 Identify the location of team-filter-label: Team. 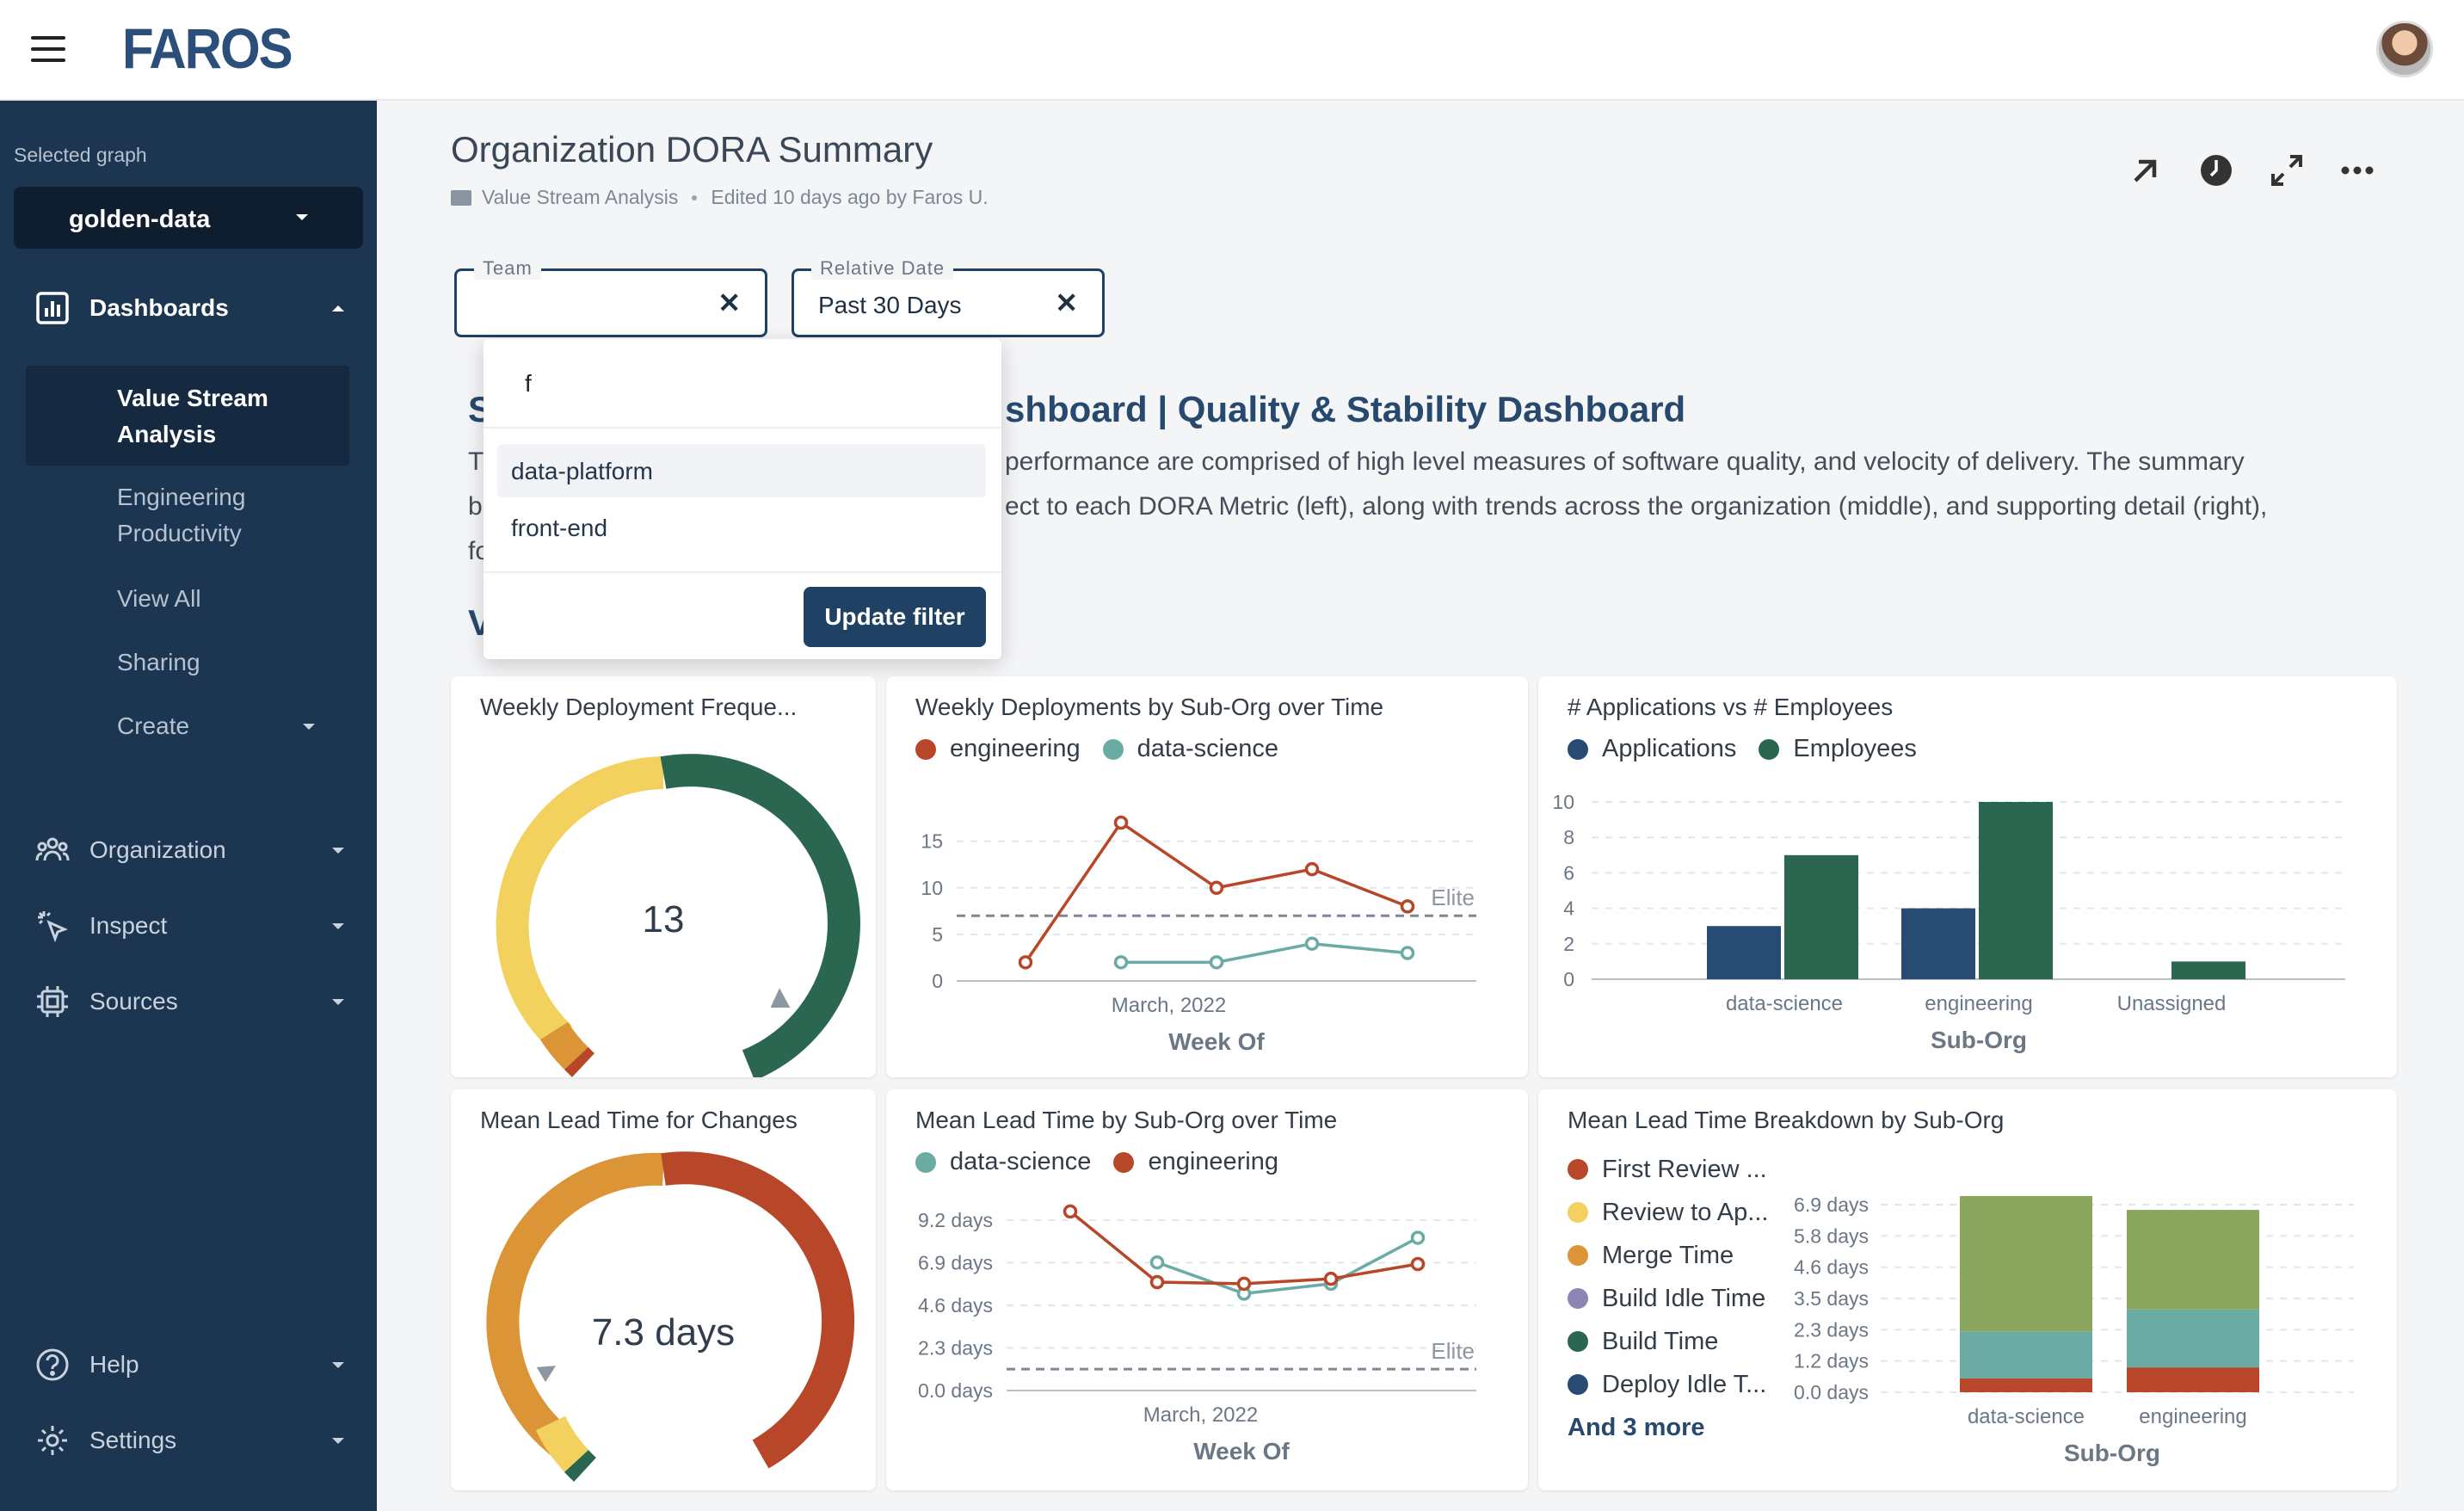
(508, 268).